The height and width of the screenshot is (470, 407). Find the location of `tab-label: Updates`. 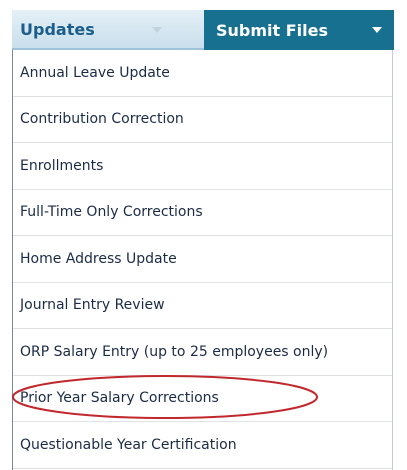

tab-label: Updates is located at coordinates (57, 29).